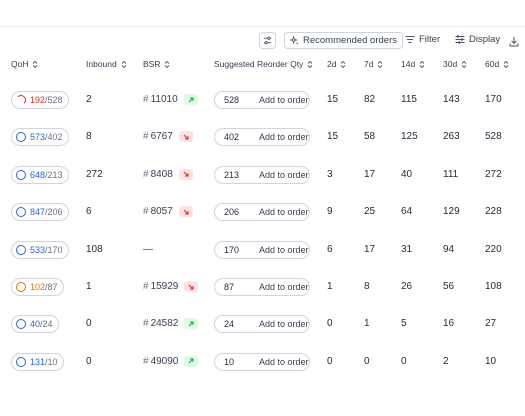 The width and height of the screenshot is (525, 416). I want to click on sales-60d-value: 108, so click(493, 286).